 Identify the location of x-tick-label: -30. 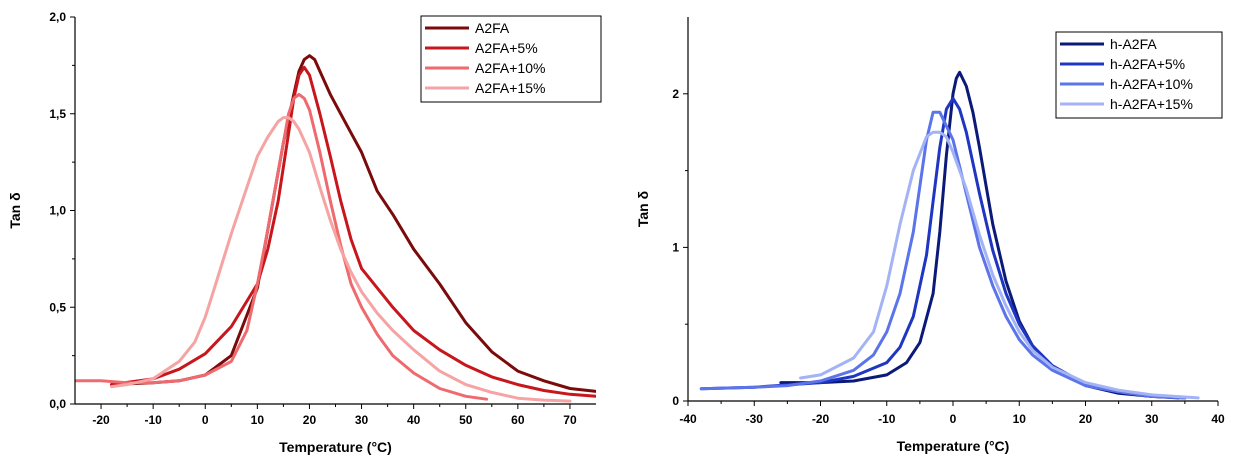
(755, 419).